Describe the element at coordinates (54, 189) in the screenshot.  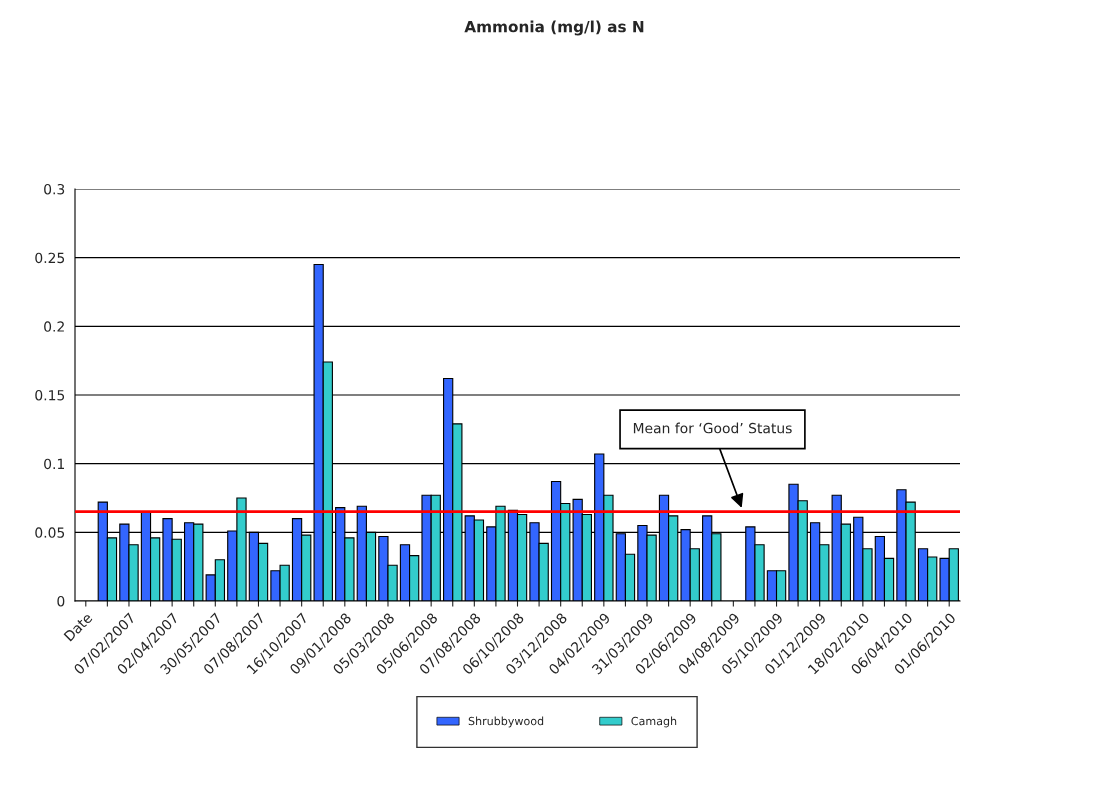
I see `y-tick-label: 0.3` at that location.